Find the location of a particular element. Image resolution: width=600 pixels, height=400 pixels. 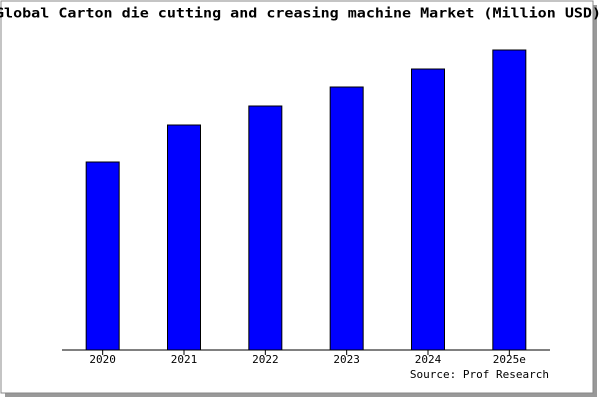

x-tick-label: 2024 is located at coordinates (428, 359).